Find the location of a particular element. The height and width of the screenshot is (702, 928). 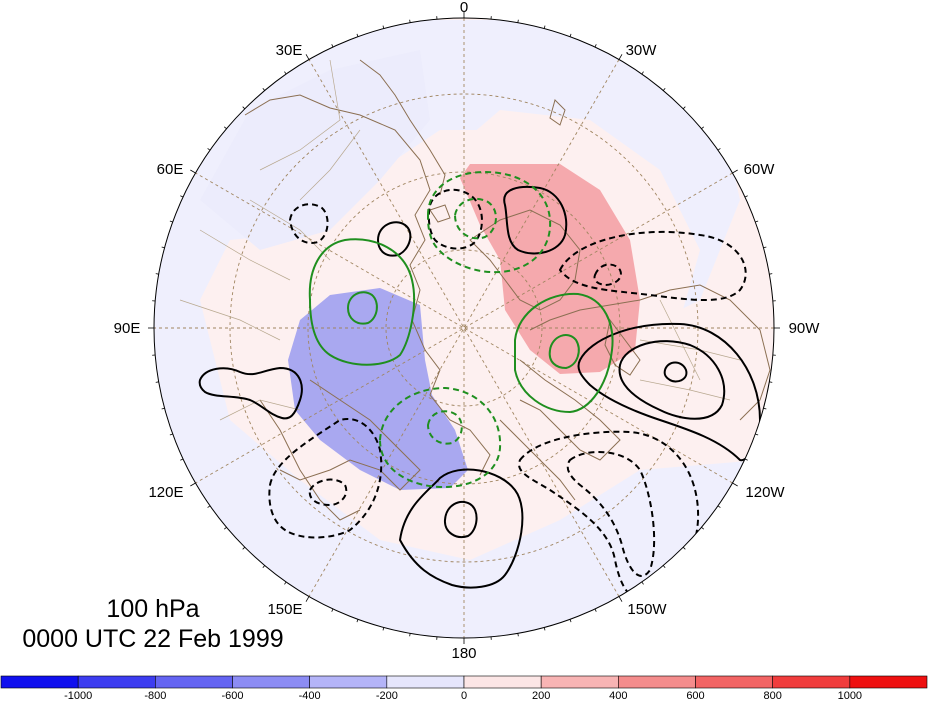

border-lines-asia is located at coordinates (240, 325).